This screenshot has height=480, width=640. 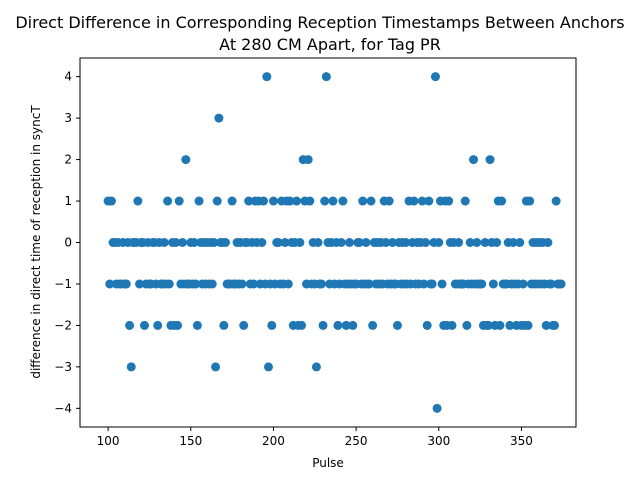 I want to click on y-tick-label: 1, so click(x=68, y=201).